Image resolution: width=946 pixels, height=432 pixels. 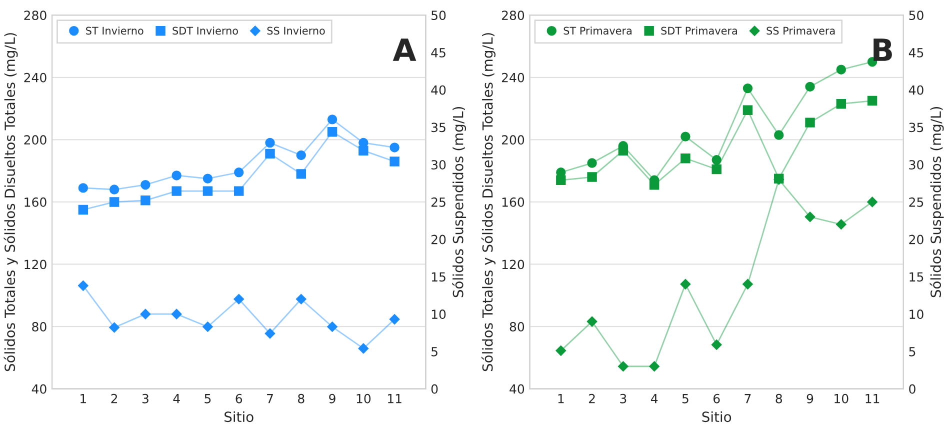 What do you see at coordinates (917, 314) in the screenshot?
I see `y2-tick-label: 10` at bounding box center [917, 314].